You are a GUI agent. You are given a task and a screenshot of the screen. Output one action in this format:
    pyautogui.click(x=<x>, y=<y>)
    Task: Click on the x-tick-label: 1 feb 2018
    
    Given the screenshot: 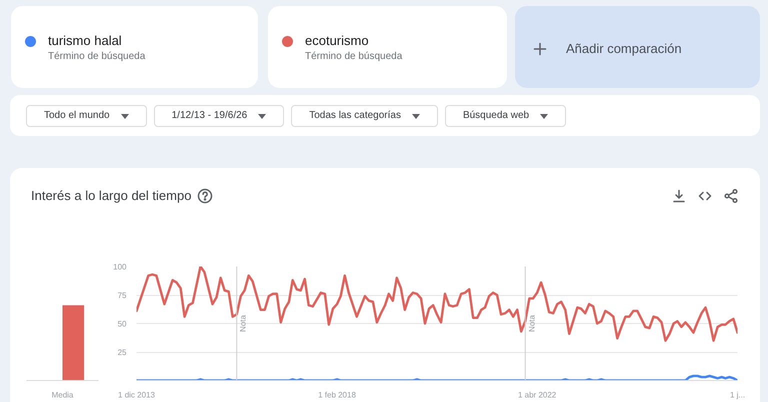 What is the action you would take?
    pyautogui.click(x=337, y=395)
    